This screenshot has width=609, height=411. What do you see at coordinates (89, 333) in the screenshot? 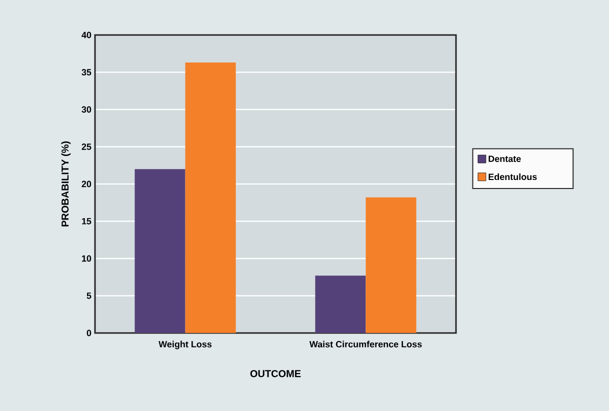
I see `y-tick-label: 0` at bounding box center [89, 333].